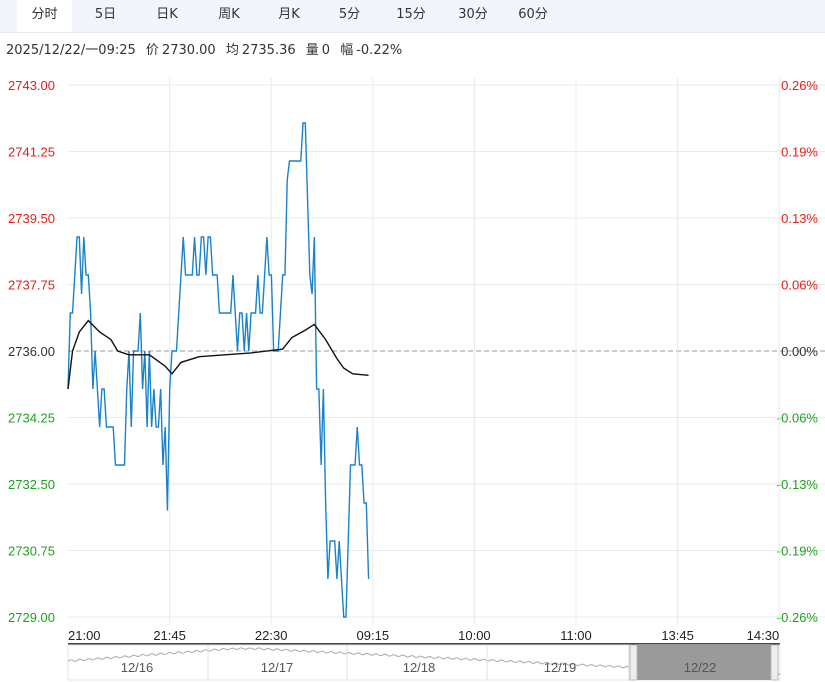 The image size is (825, 682). I want to click on y-tick-label: 2730.75, so click(31, 551).